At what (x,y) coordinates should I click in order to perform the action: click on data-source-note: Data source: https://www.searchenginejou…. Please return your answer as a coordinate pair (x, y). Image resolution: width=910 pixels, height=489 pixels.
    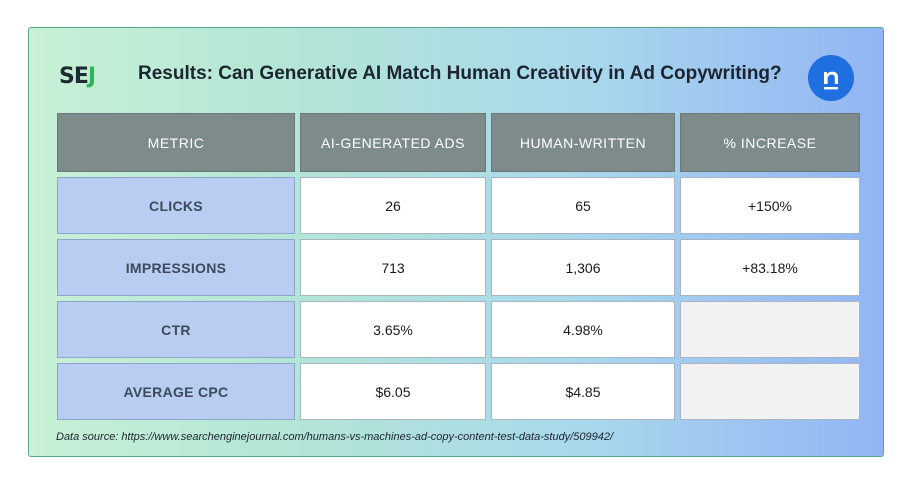
    Looking at the image, I should click on (334, 437).